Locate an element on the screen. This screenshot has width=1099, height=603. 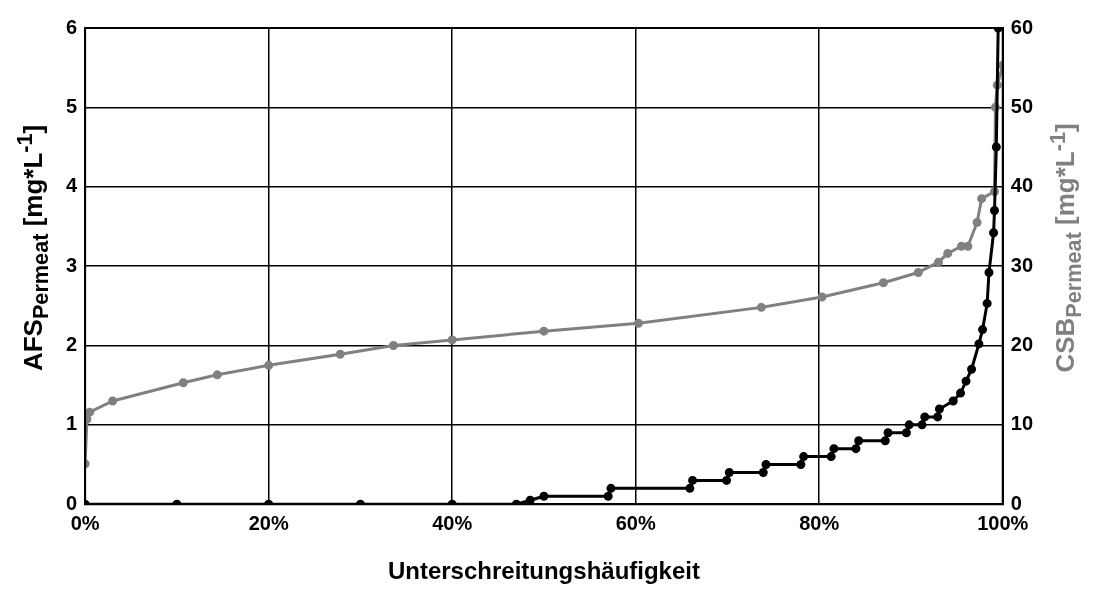
y2-tick-label: 60 is located at coordinates (1021, 26).